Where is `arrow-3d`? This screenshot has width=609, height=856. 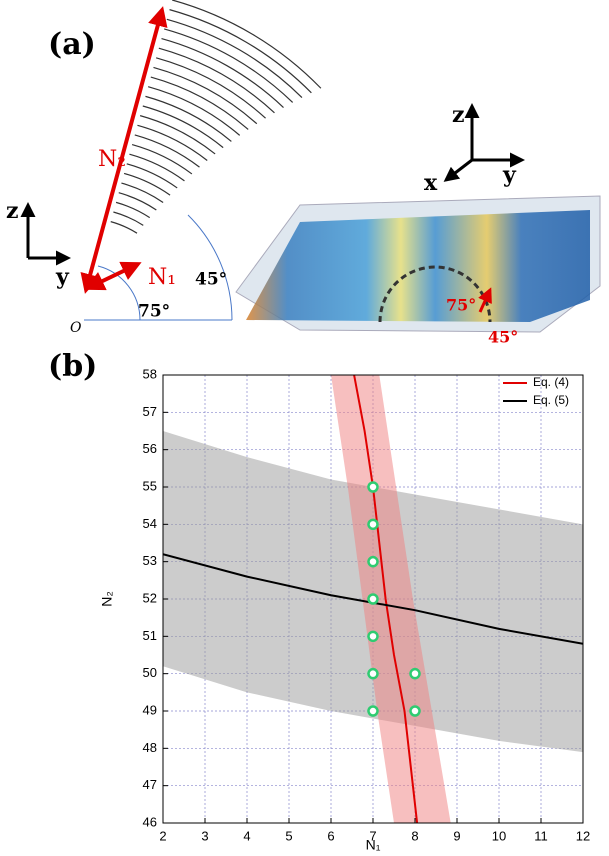 arrow-3d is located at coordinates (485, 300).